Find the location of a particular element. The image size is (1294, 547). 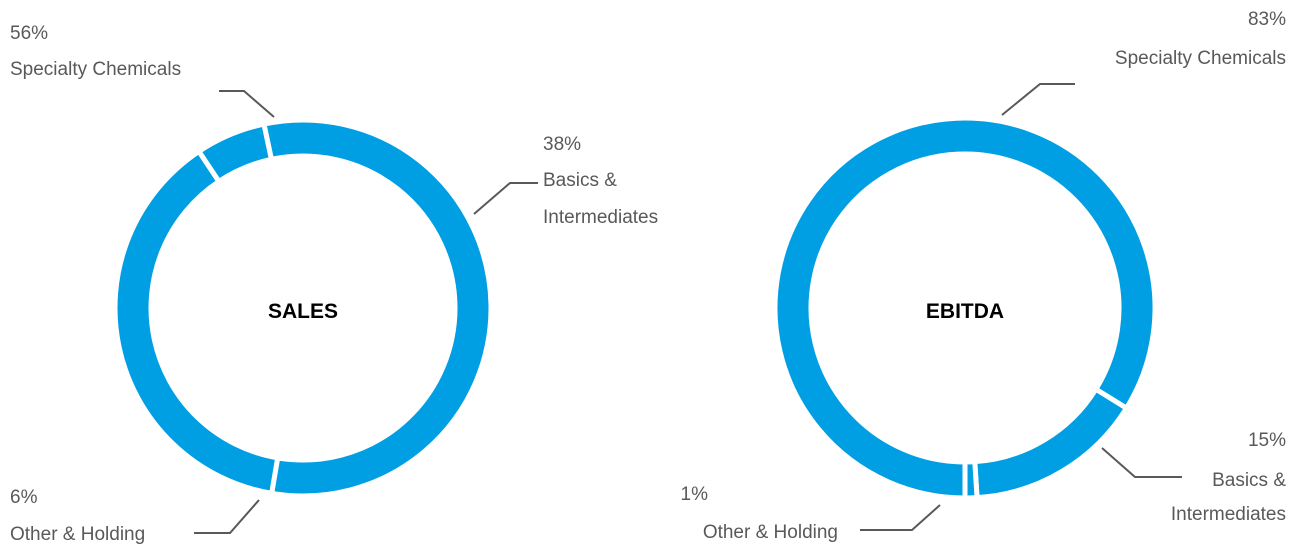

ebitda-segment-other is located at coordinates (971, 480).